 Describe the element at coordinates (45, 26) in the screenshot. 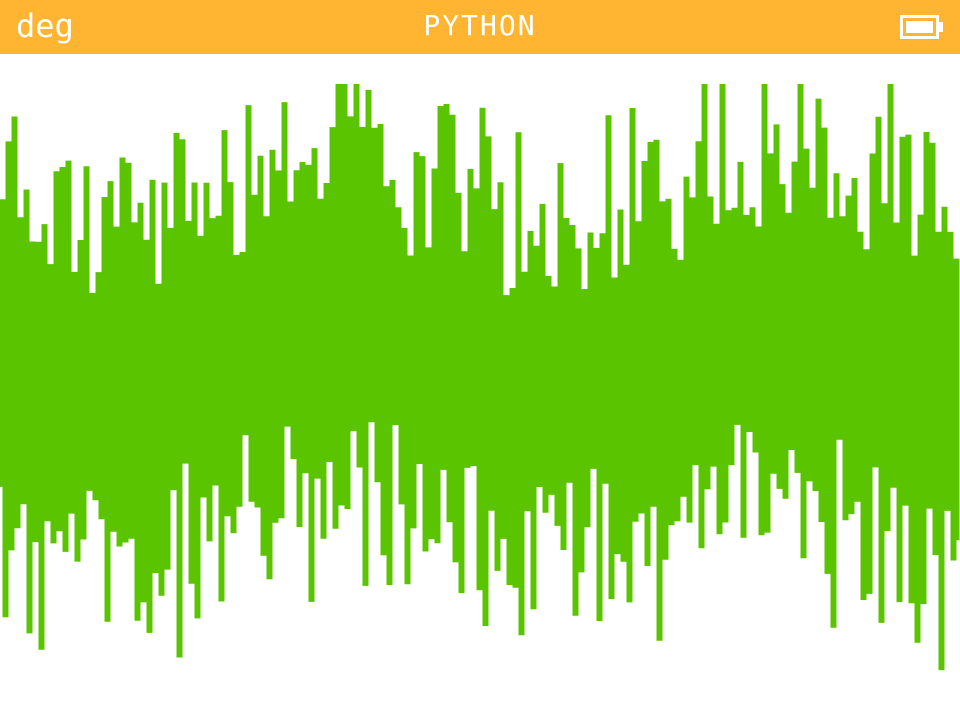

I see `angle-mode-indicator: deg` at that location.